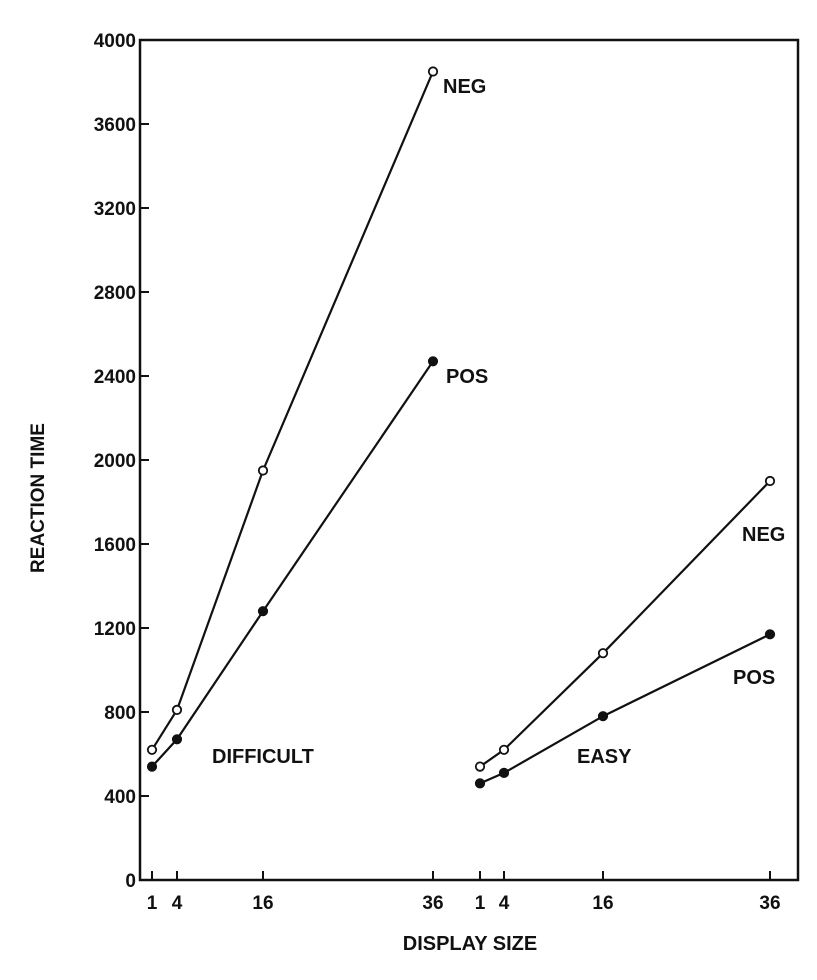 The width and height of the screenshot is (817, 980). I want to click on y-tick-label: 2000, so click(115, 461).